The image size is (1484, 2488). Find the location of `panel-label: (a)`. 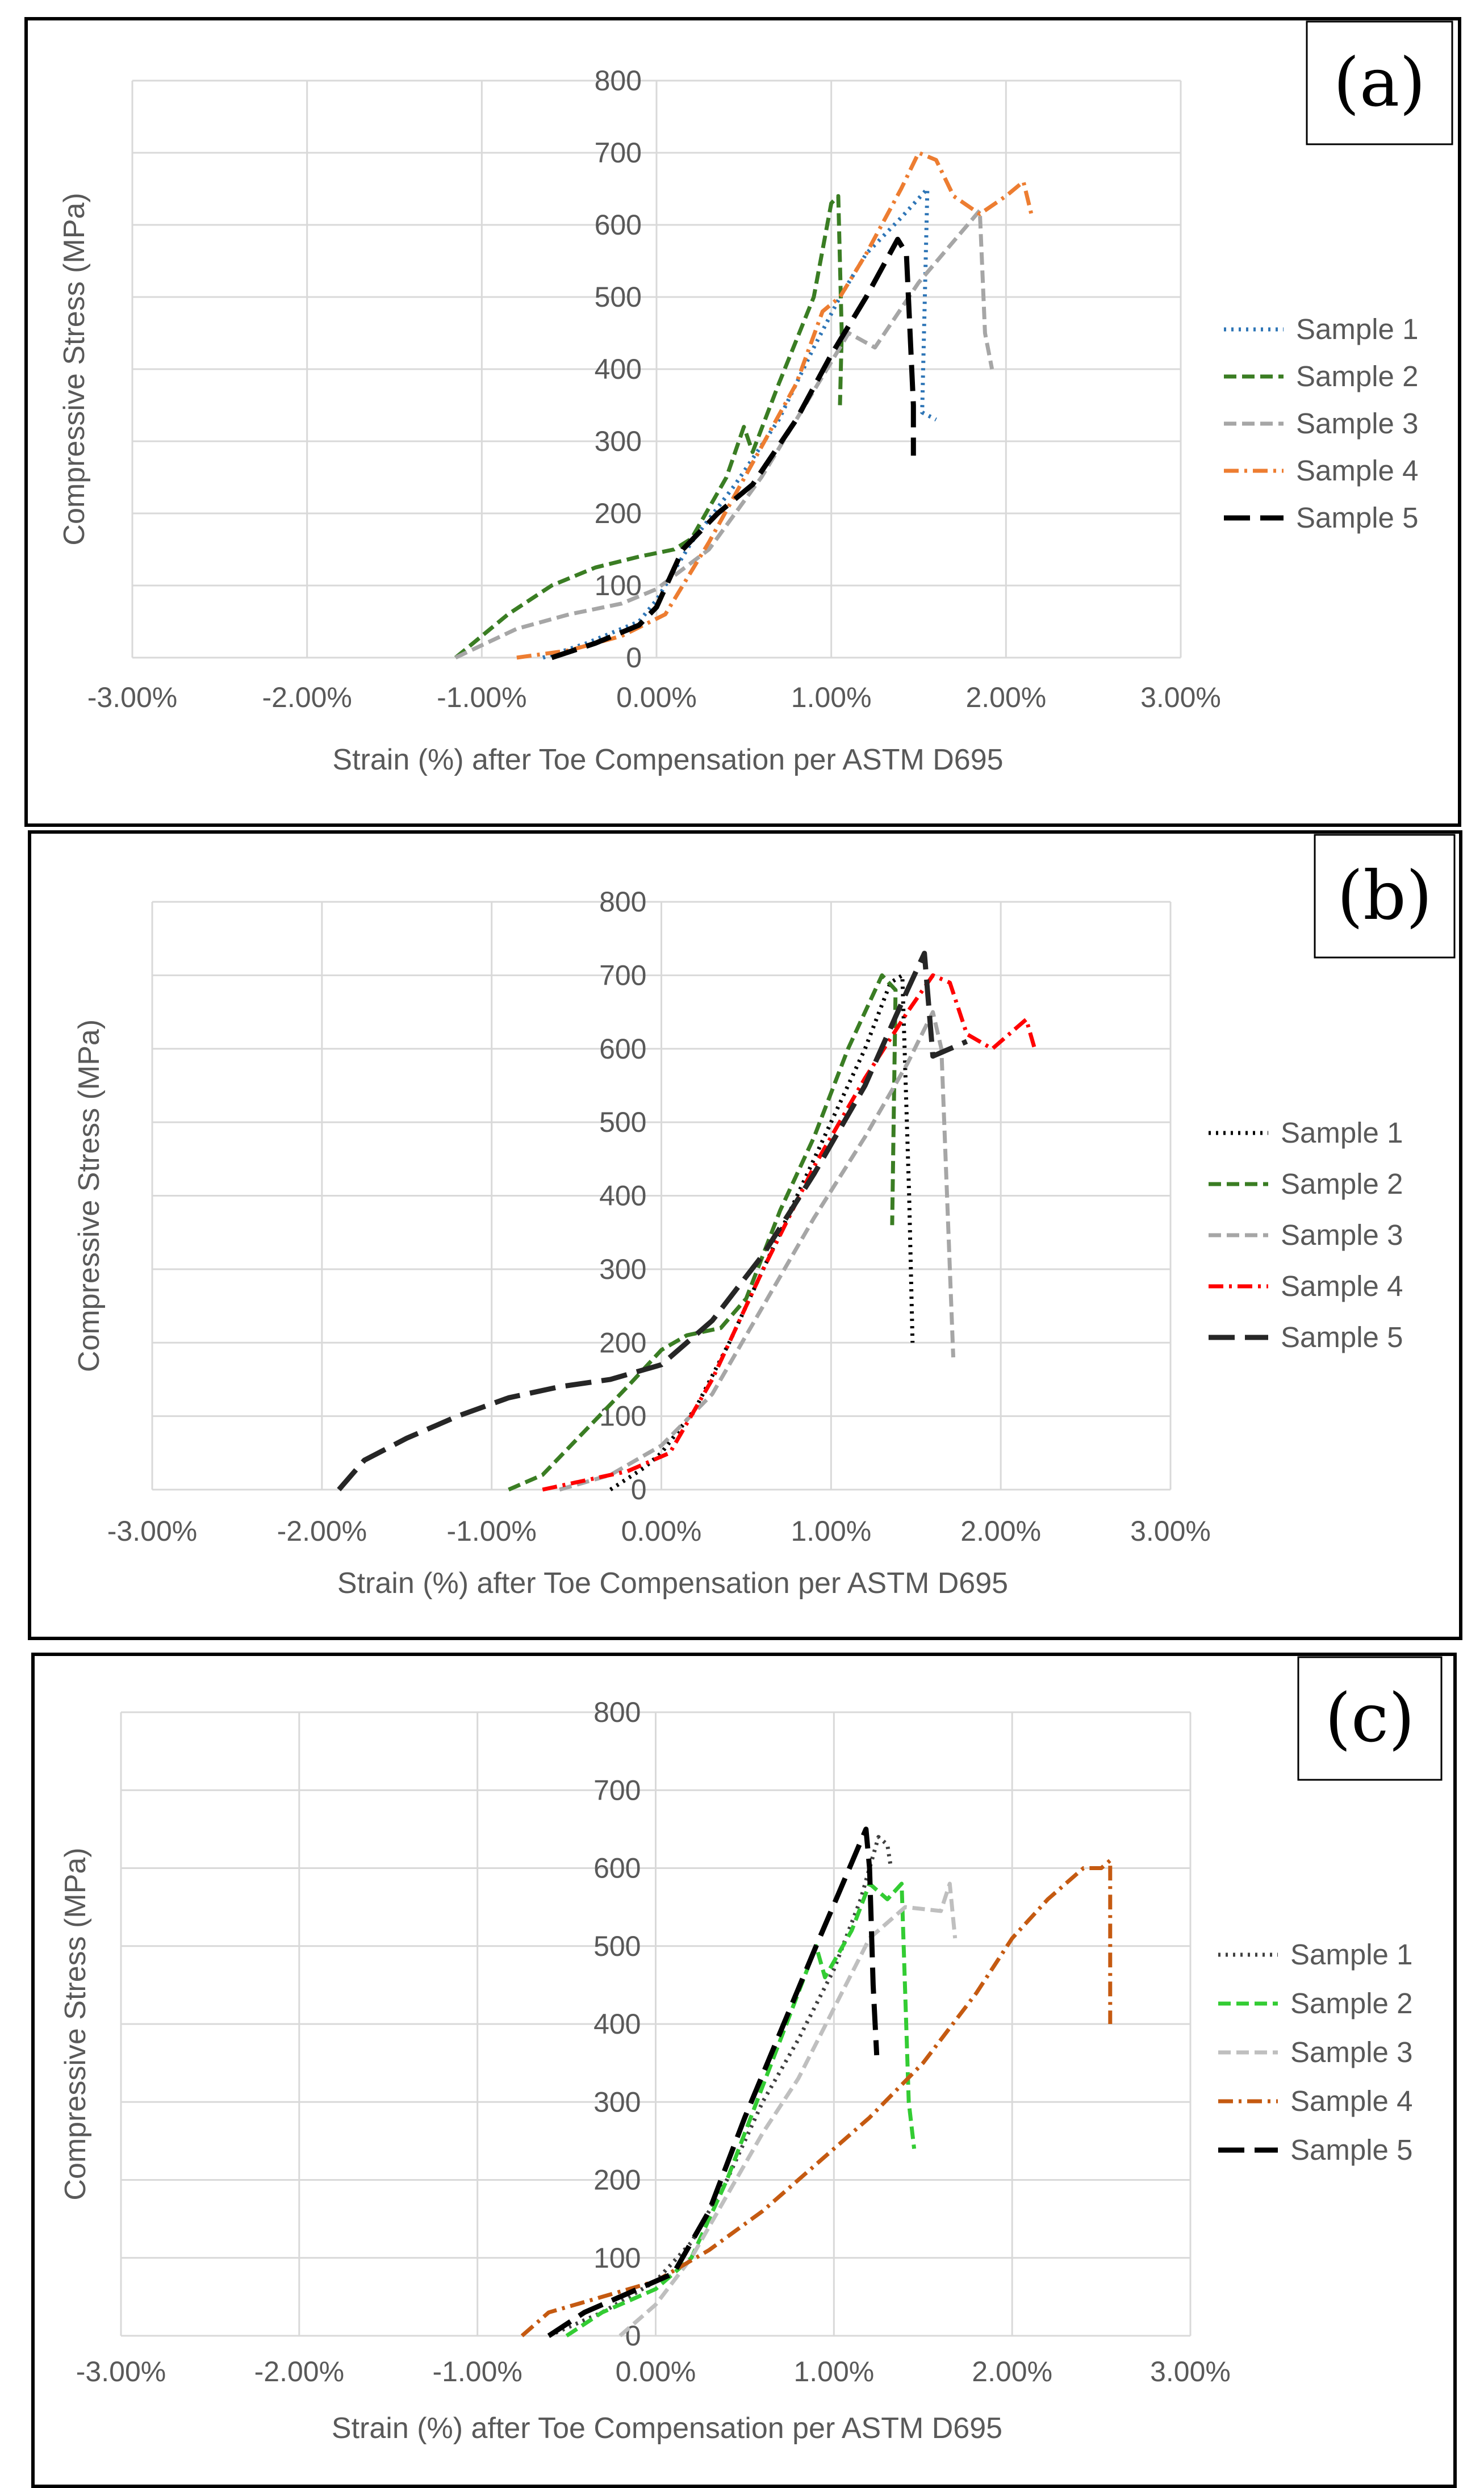

panel-label: (a) is located at coordinates (1379, 82).